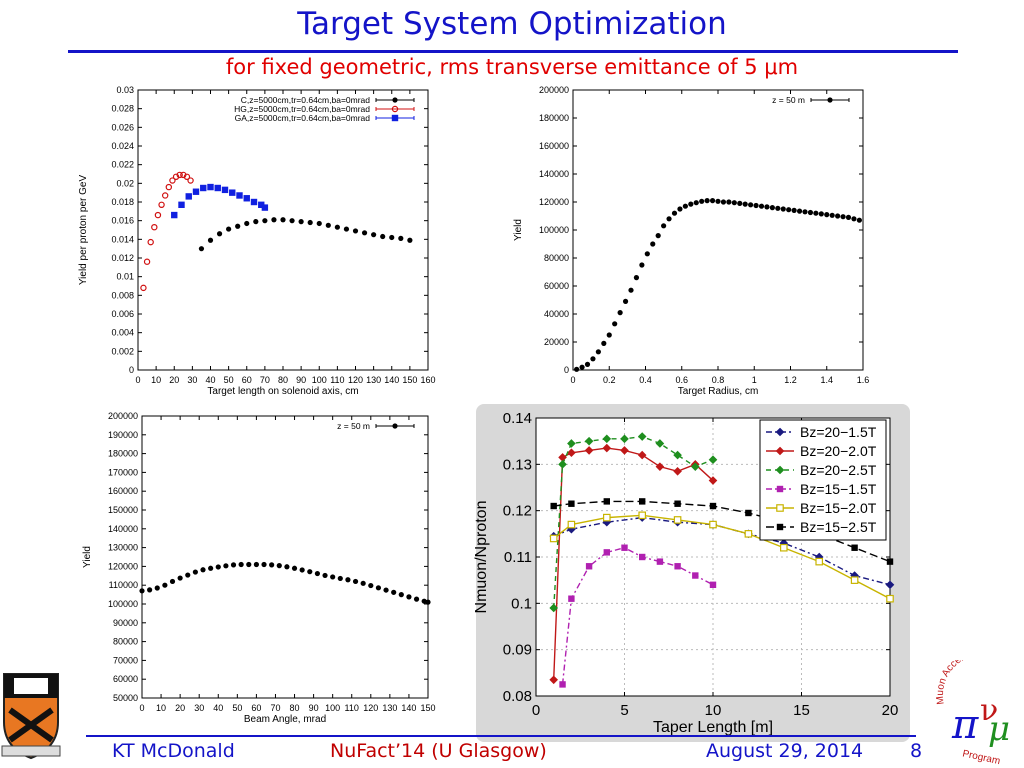  What do you see at coordinates (237, 708) in the screenshot?
I see `x-tick-label: 50` at bounding box center [237, 708].